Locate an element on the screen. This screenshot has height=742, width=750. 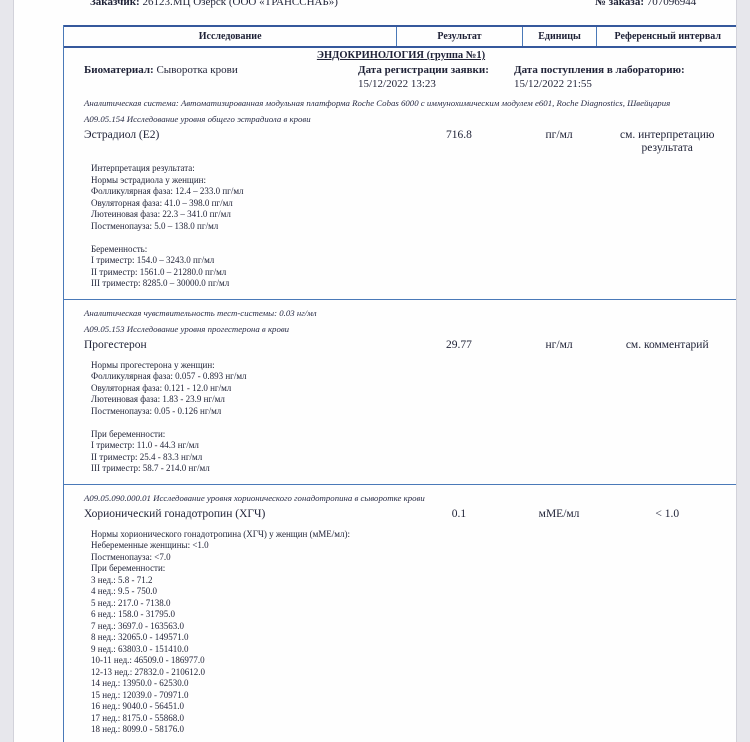
group-title: ЭНДОКРИНОЛОГИЯ (группа №1) is located at coordinates (401, 55).